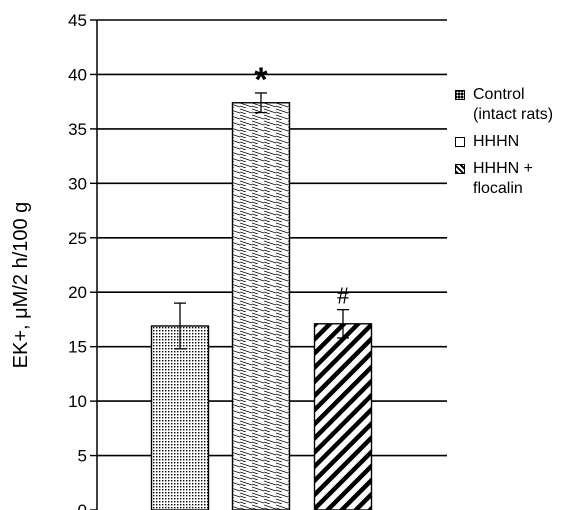 This screenshot has width=585, height=510. Describe the element at coordinates (77, 238) in the screenshot. I see `y-tick-label: 25` at that location.